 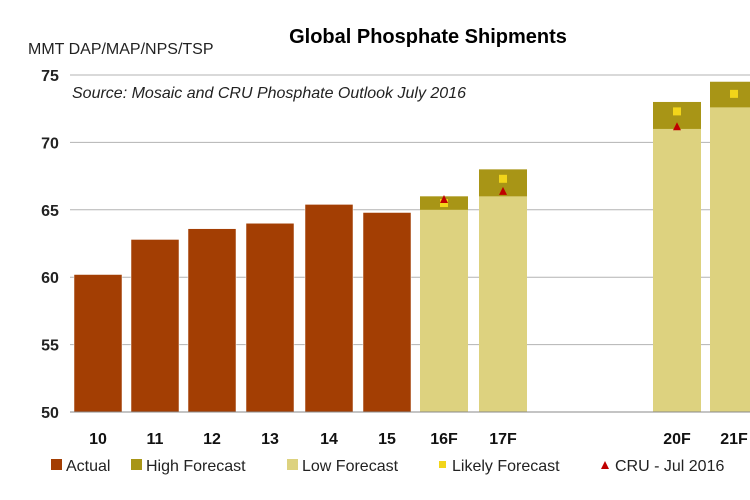 What do you see at coordinates (589, 148) in the screenshot?
I see `markers` at bounding box center [589, 148].